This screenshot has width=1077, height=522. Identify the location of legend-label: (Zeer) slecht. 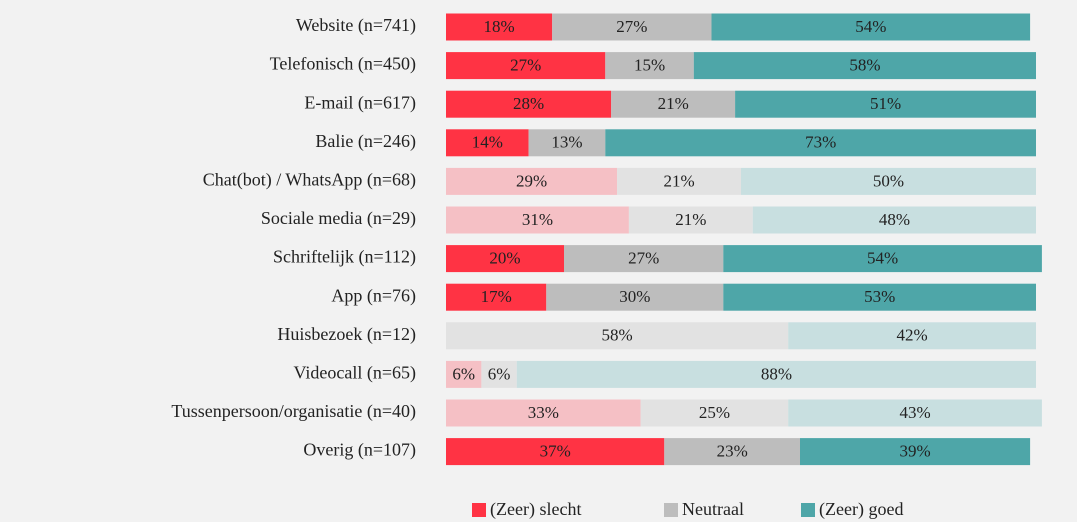
(535, 509).